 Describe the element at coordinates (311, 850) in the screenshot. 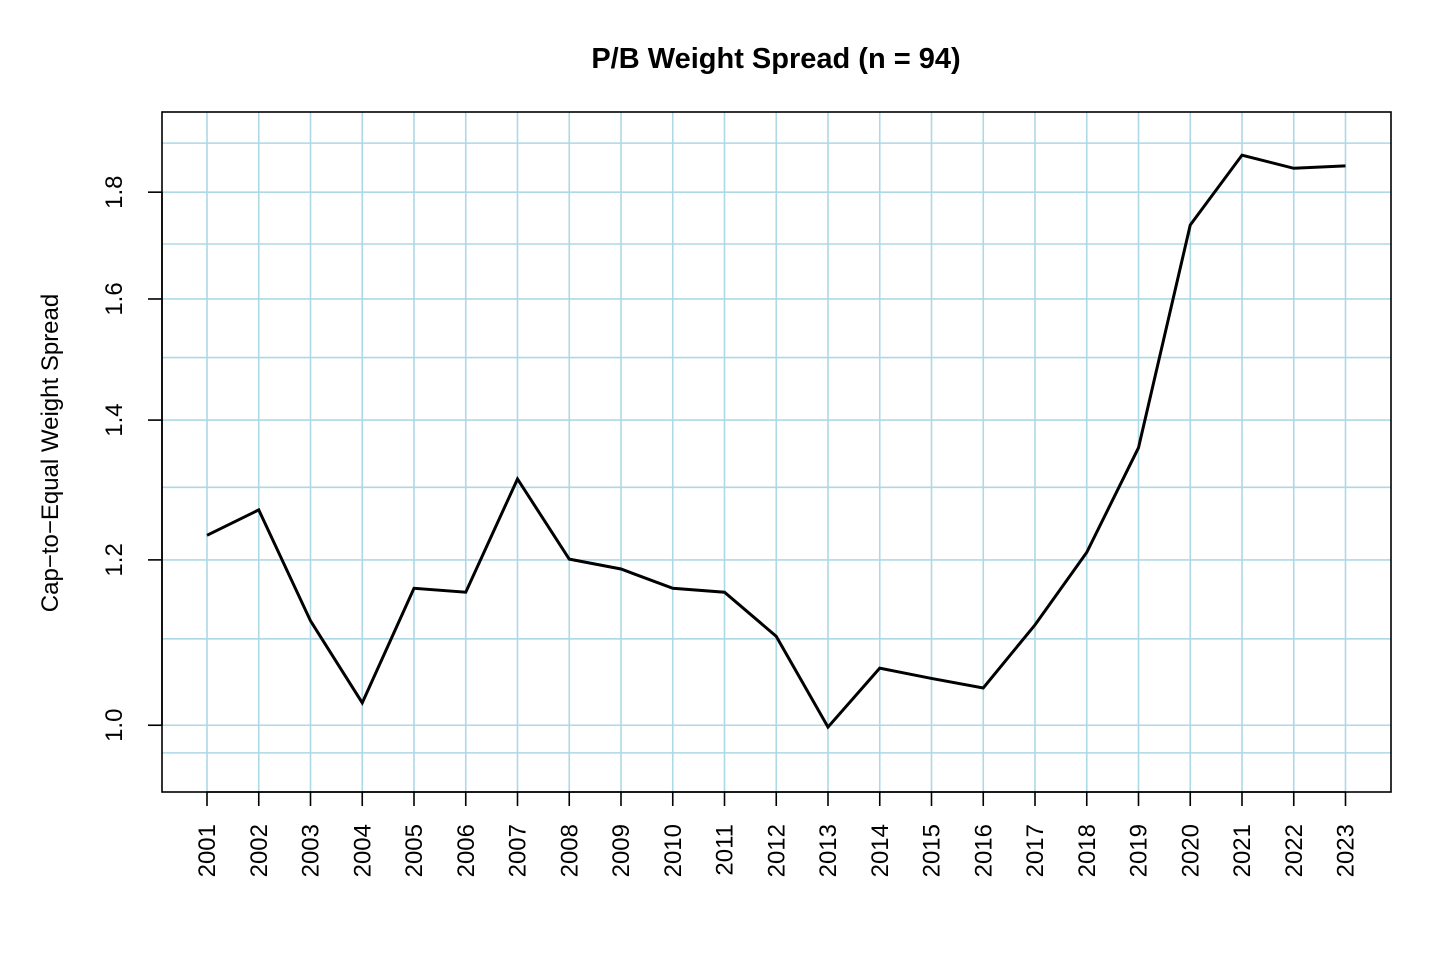

I see `x-tick-label: 2003` at that location.